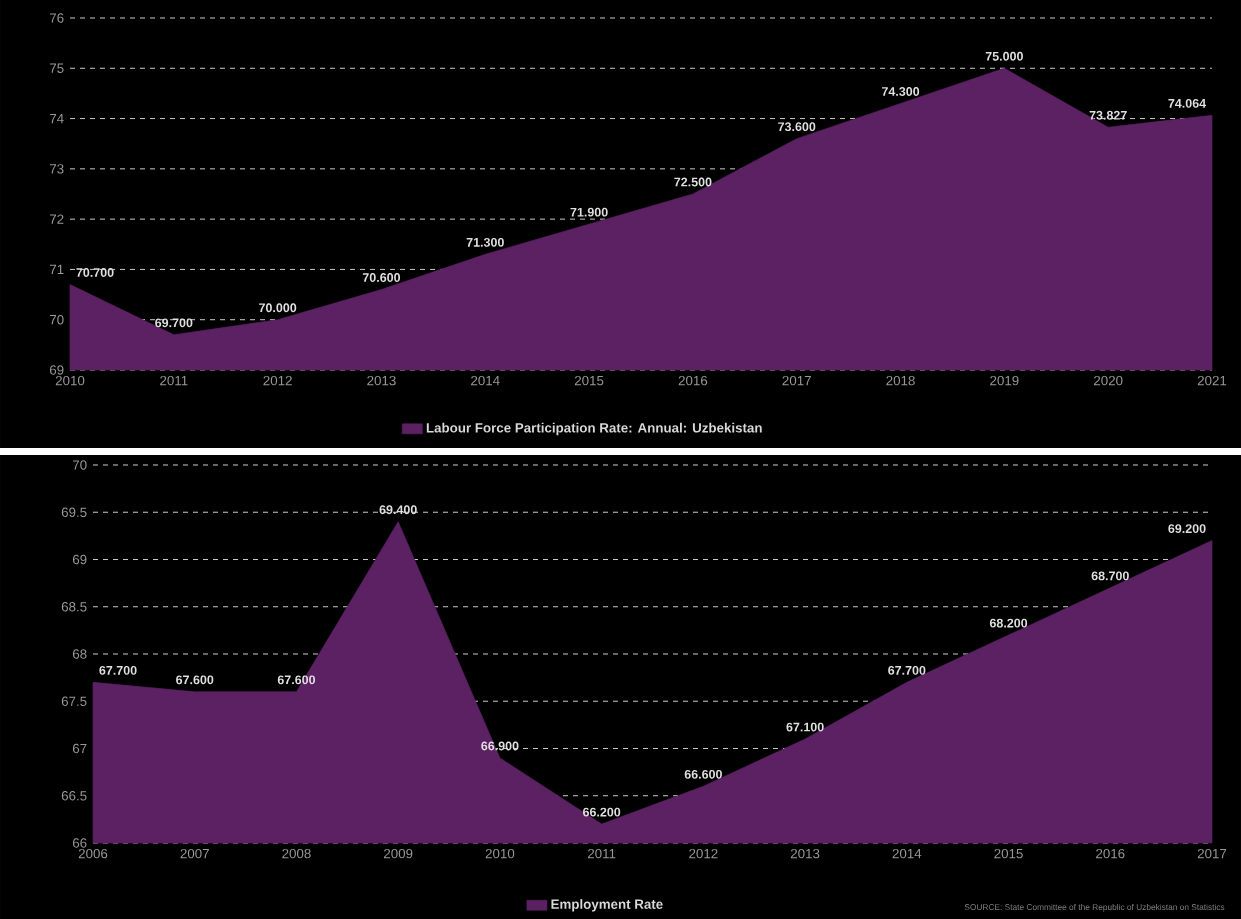 This screenshot has height=919, width=1241. What do you see at coordinates (1004, 380) in the screenshot?
I see `x-tick-label: 2019` at bounding box center [1004, 380].